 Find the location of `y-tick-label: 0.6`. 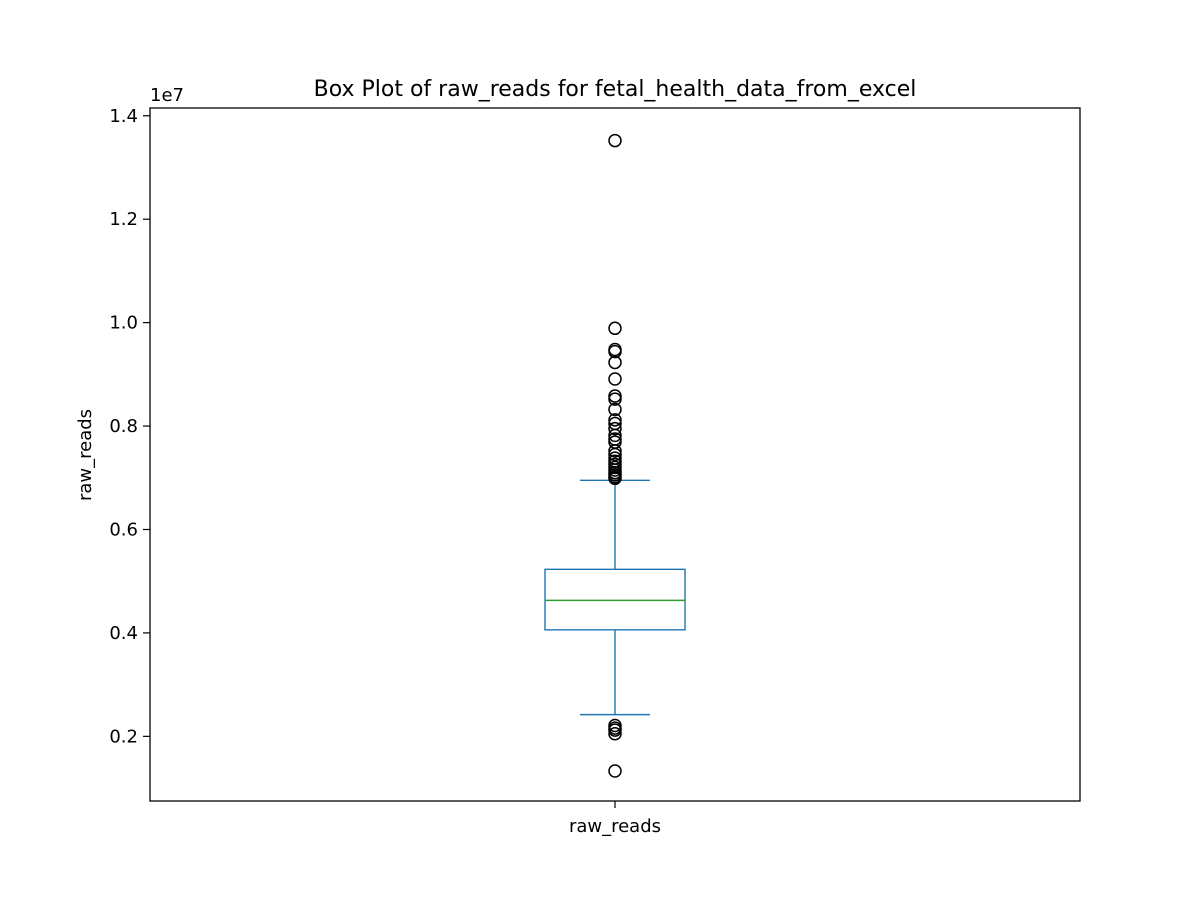

y-tick-label: 0.6 is located at coordinates (123, 529).